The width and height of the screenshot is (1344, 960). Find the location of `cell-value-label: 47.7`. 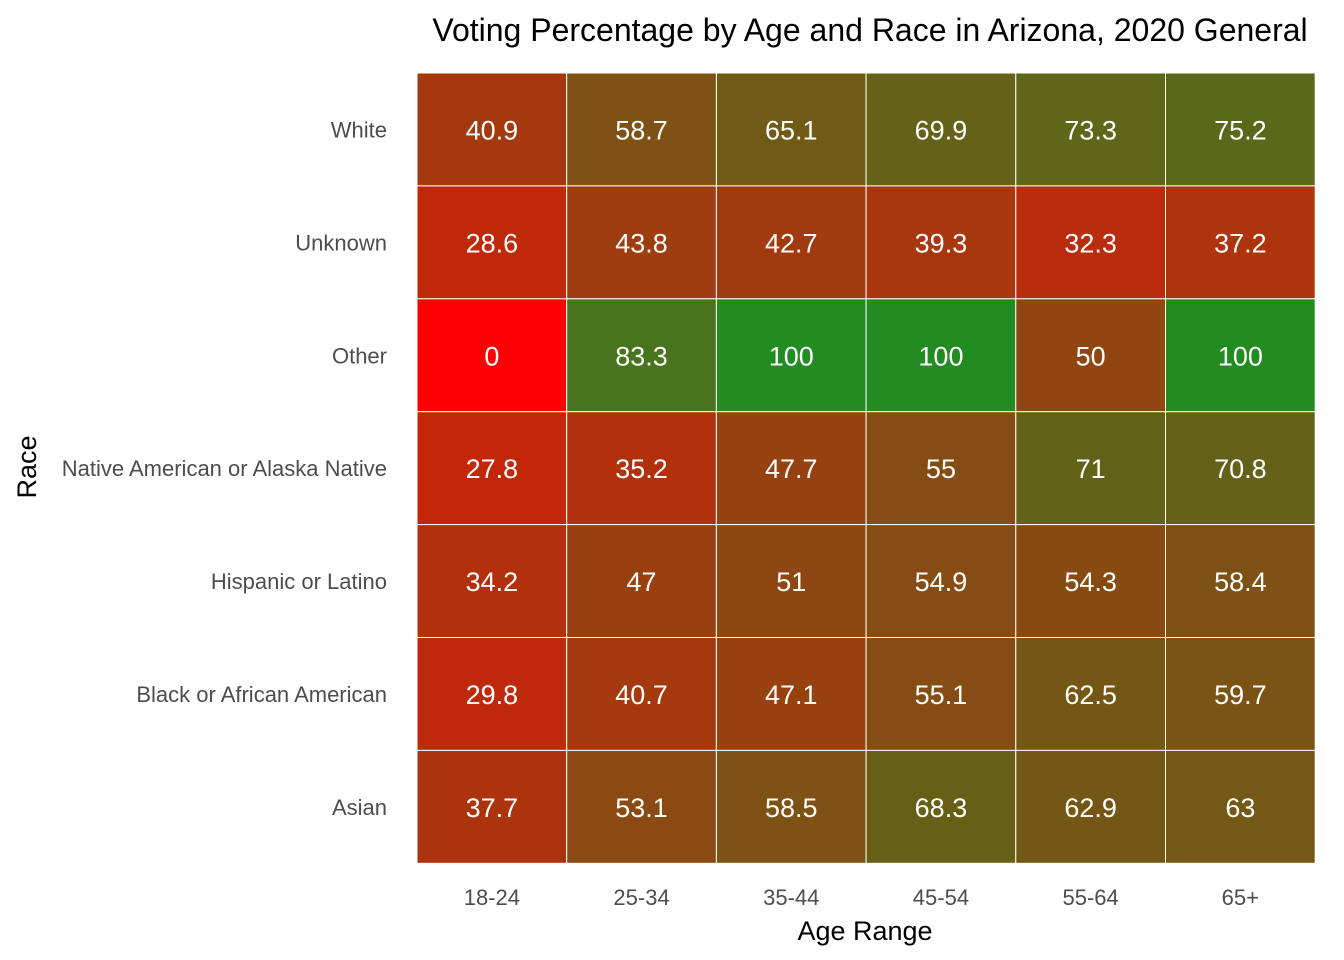

cell-value-label: 47.7 is located at coordinates (791, 469).